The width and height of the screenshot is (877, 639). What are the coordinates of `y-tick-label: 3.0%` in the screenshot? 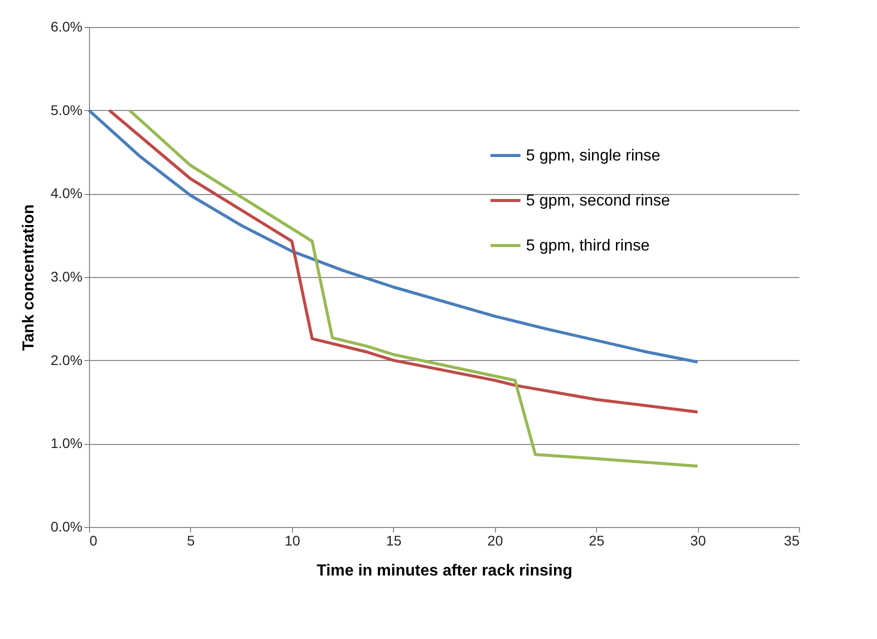 It's located at (66, 276).